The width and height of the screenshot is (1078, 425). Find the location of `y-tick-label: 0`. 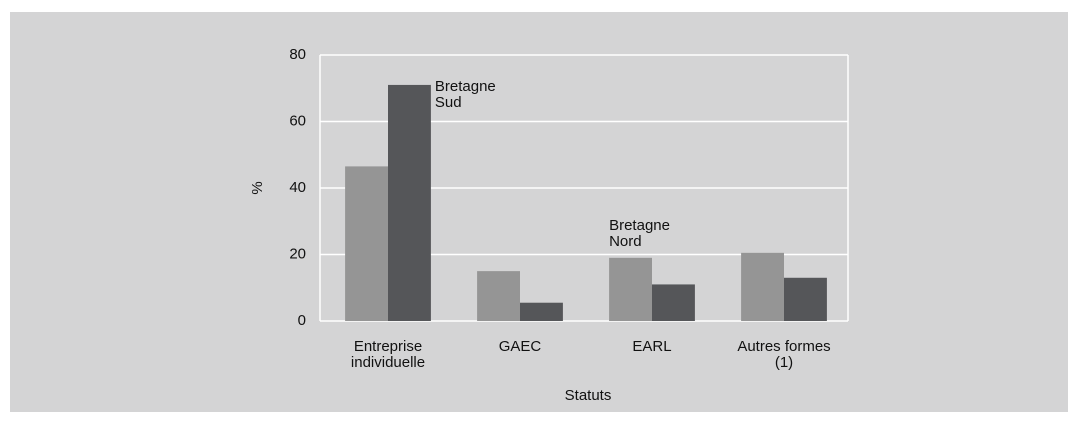

y-tick-label: 0 is located at coordinates (302, 320).